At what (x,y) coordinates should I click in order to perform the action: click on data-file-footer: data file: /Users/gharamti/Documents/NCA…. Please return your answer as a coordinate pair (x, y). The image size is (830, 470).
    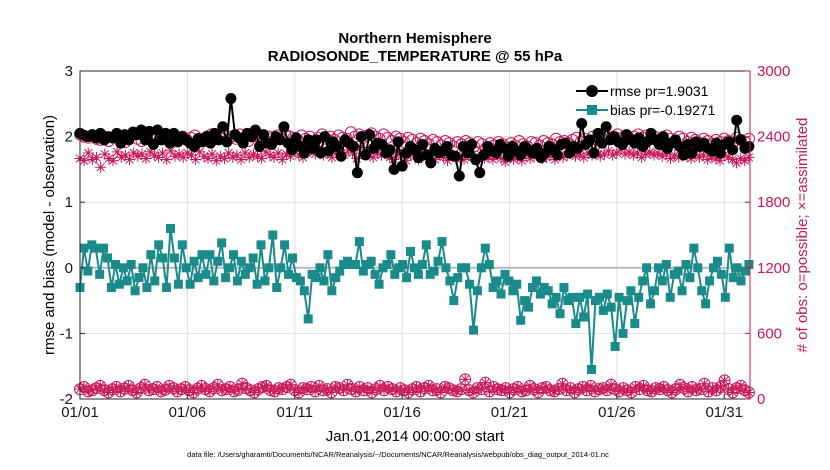
    Looking at the image, I should click on (398, 454).